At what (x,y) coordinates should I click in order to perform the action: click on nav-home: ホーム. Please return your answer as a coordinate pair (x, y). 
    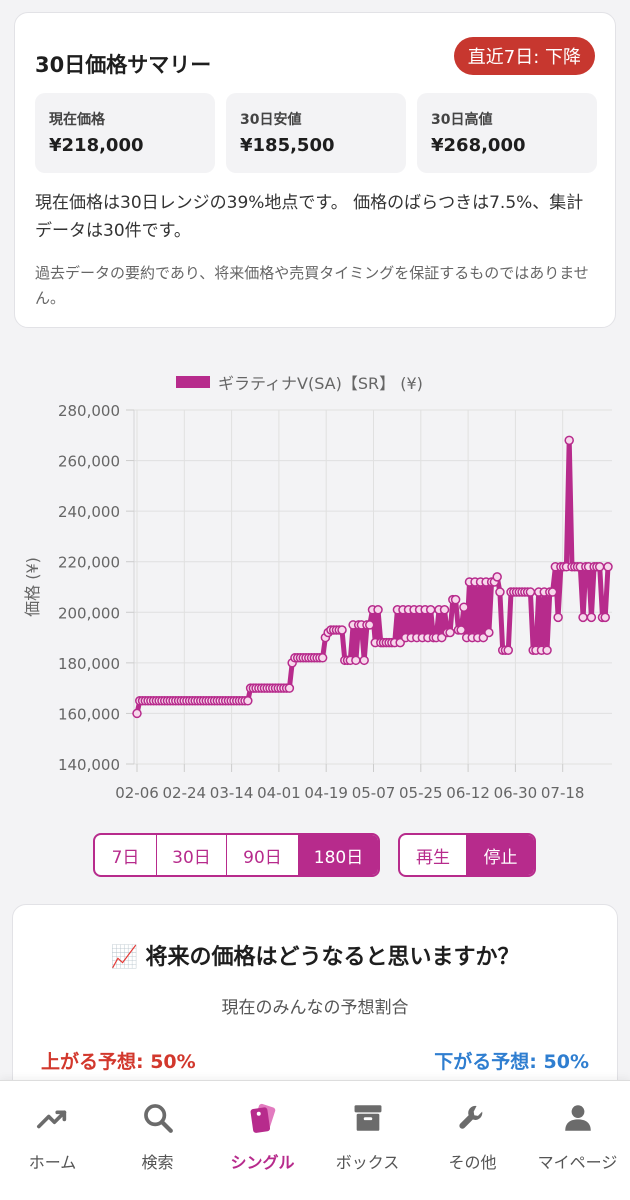
    Looking at the image, I should click on (52, 1140).